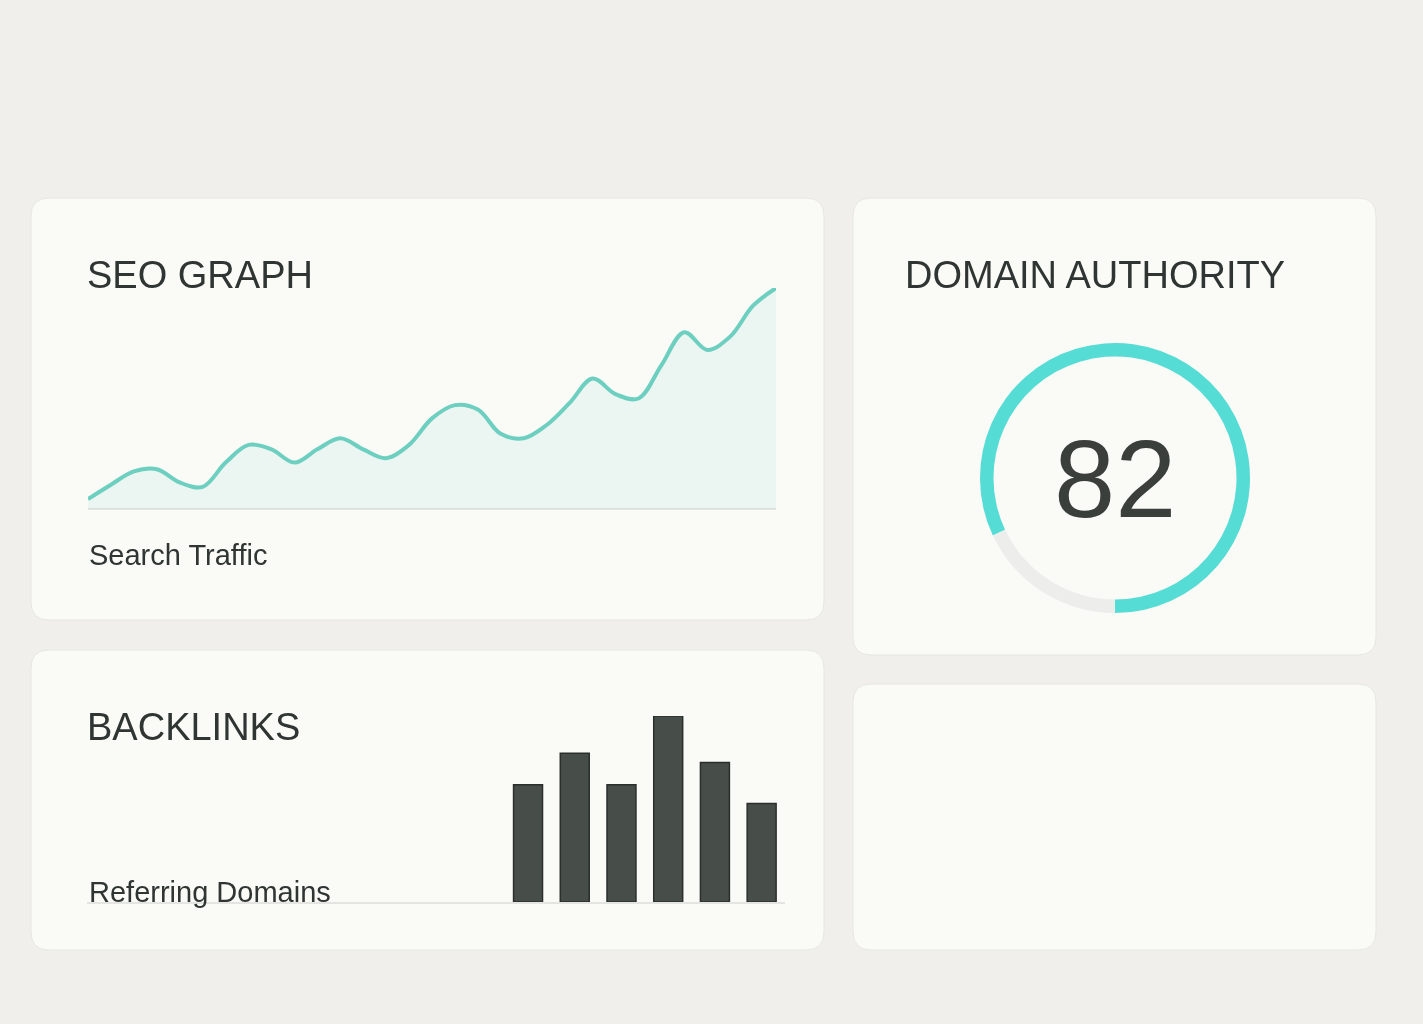 The width and height of the screenshot is (1423, 1024). I want to click on text: 82, so click(1115, 478).